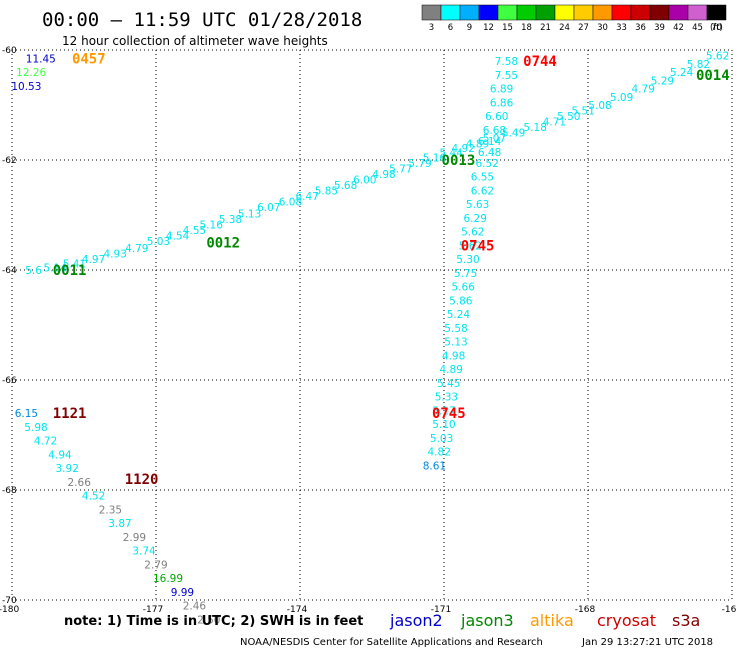 Image resolution: width=740 pixels, height=650 pixels. Describe the element at coordinates (713, 76) in the screenshot. I see `pass-time-label: 0014` at that location.